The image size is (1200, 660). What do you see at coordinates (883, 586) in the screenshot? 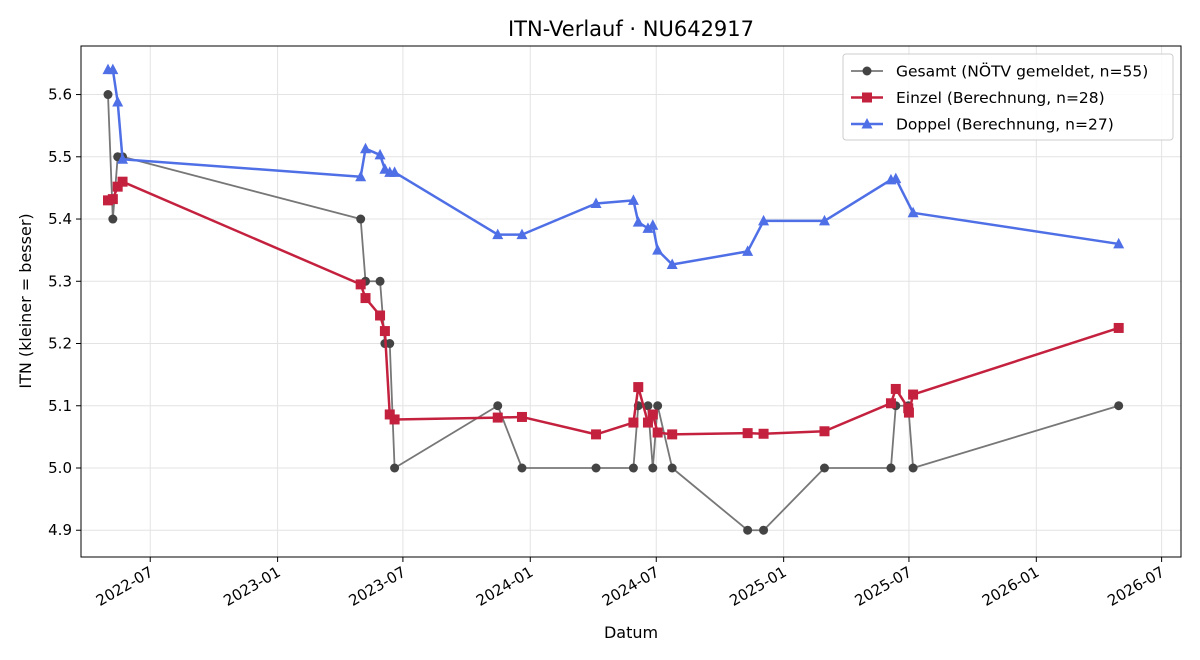
I see `x-tick-label: 2025-07` at bounding box center [883, 586].